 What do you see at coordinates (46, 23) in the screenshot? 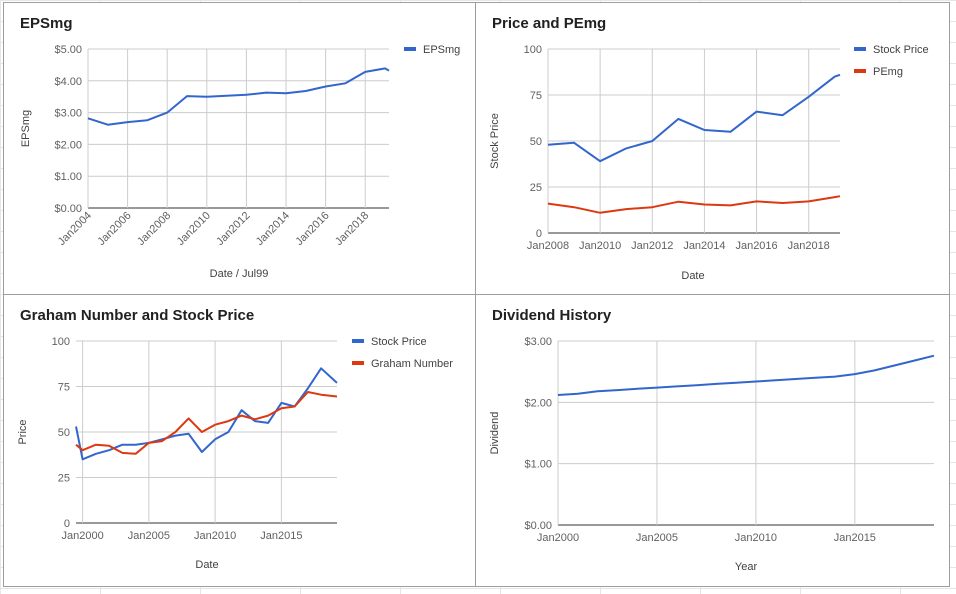
I see `chart-title: EPSmg` at bounding box center [46, 23].